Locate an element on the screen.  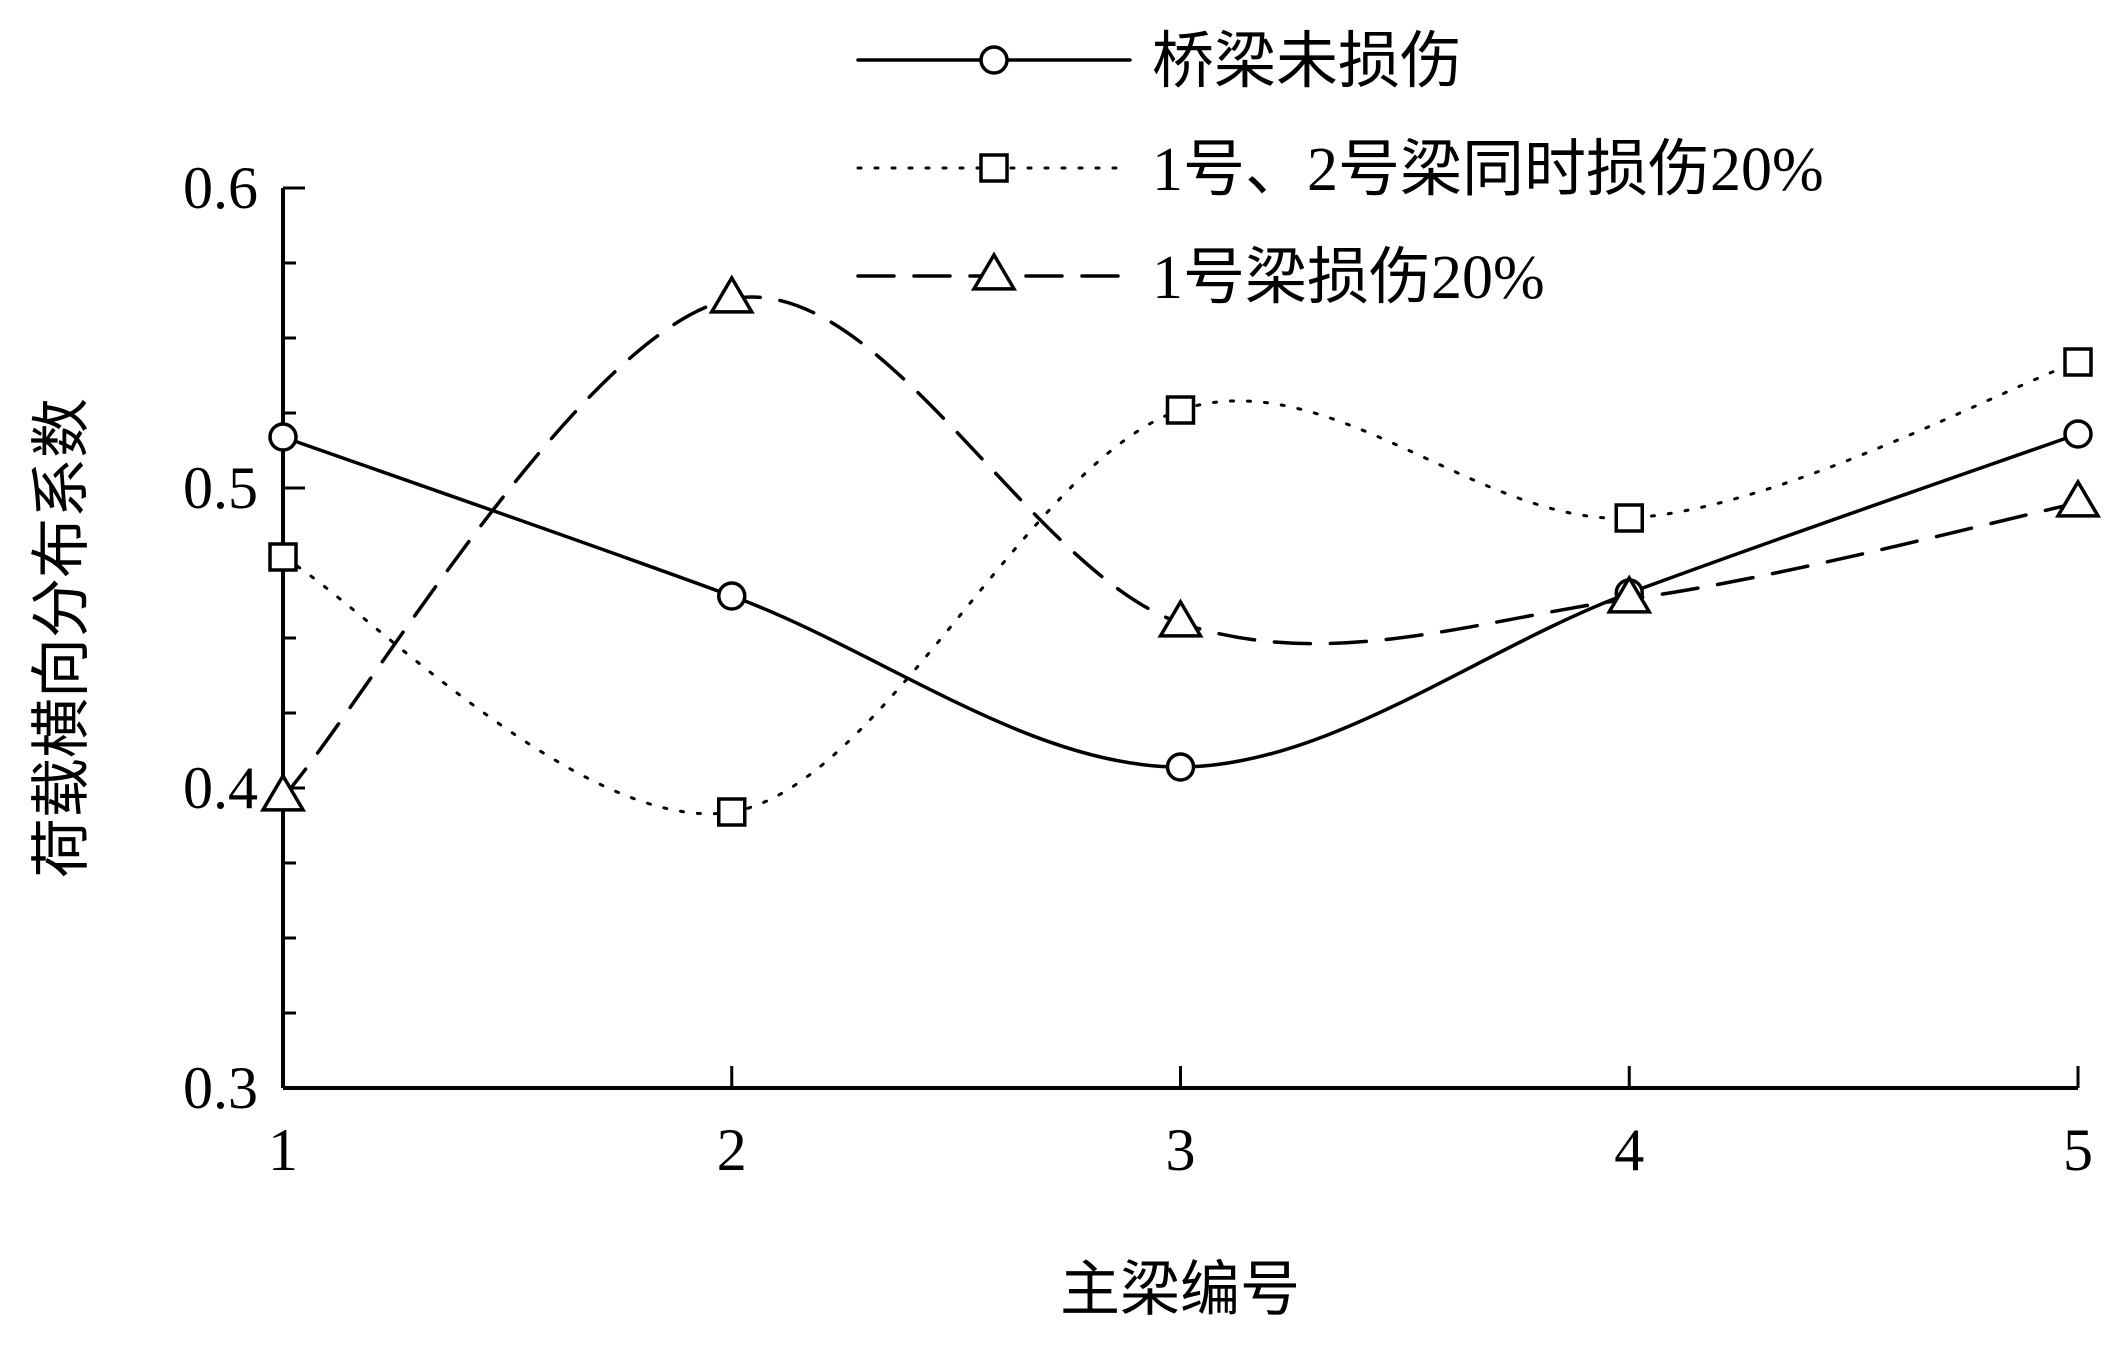
x-tick-label: 3 is located at coordinates (1181, 1150).